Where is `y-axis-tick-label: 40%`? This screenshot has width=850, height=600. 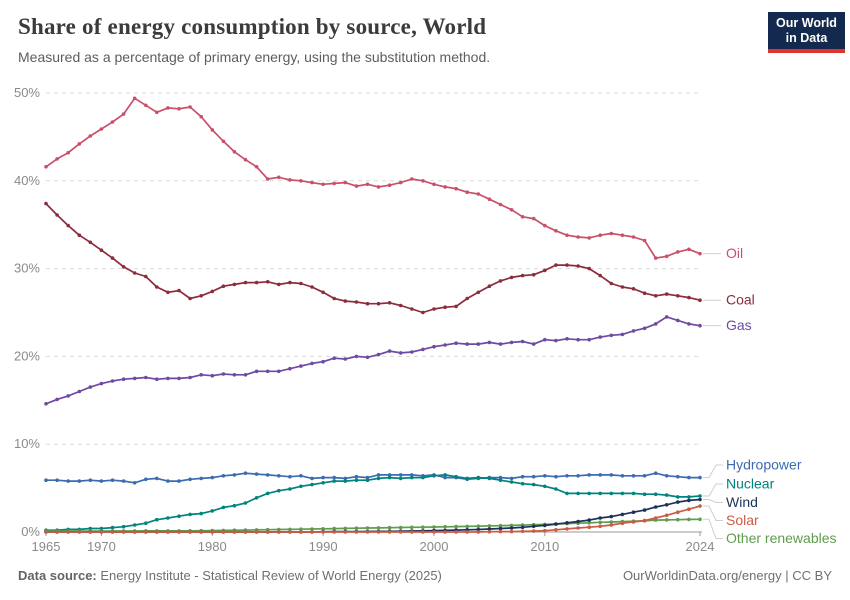 y-axis-tick-label: 40% is located at coordinates (27, 180).